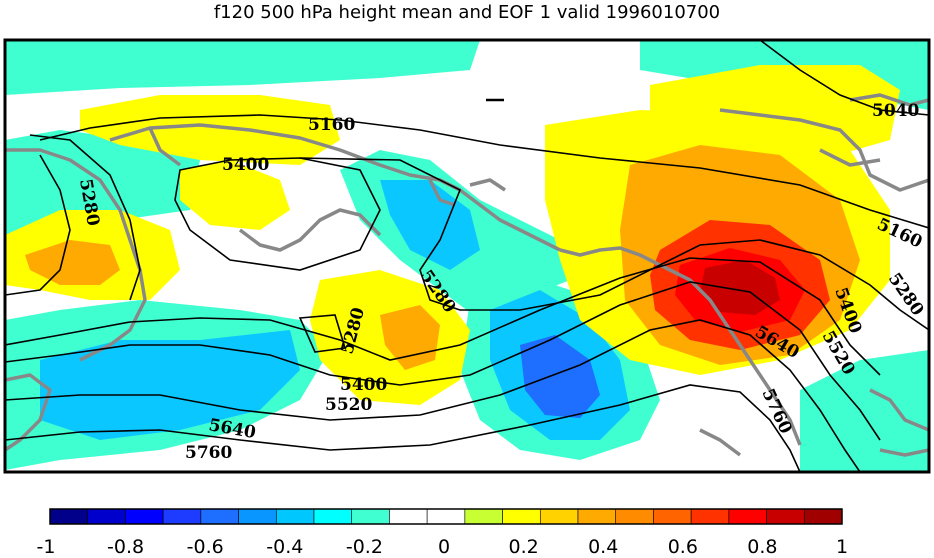 Image resolution: width=934 pixels, height=558 pixels. What do you see at coordinates (740, 287) in the screenshot?
I see `max-positive-shading` at bounding box center [740, 287].